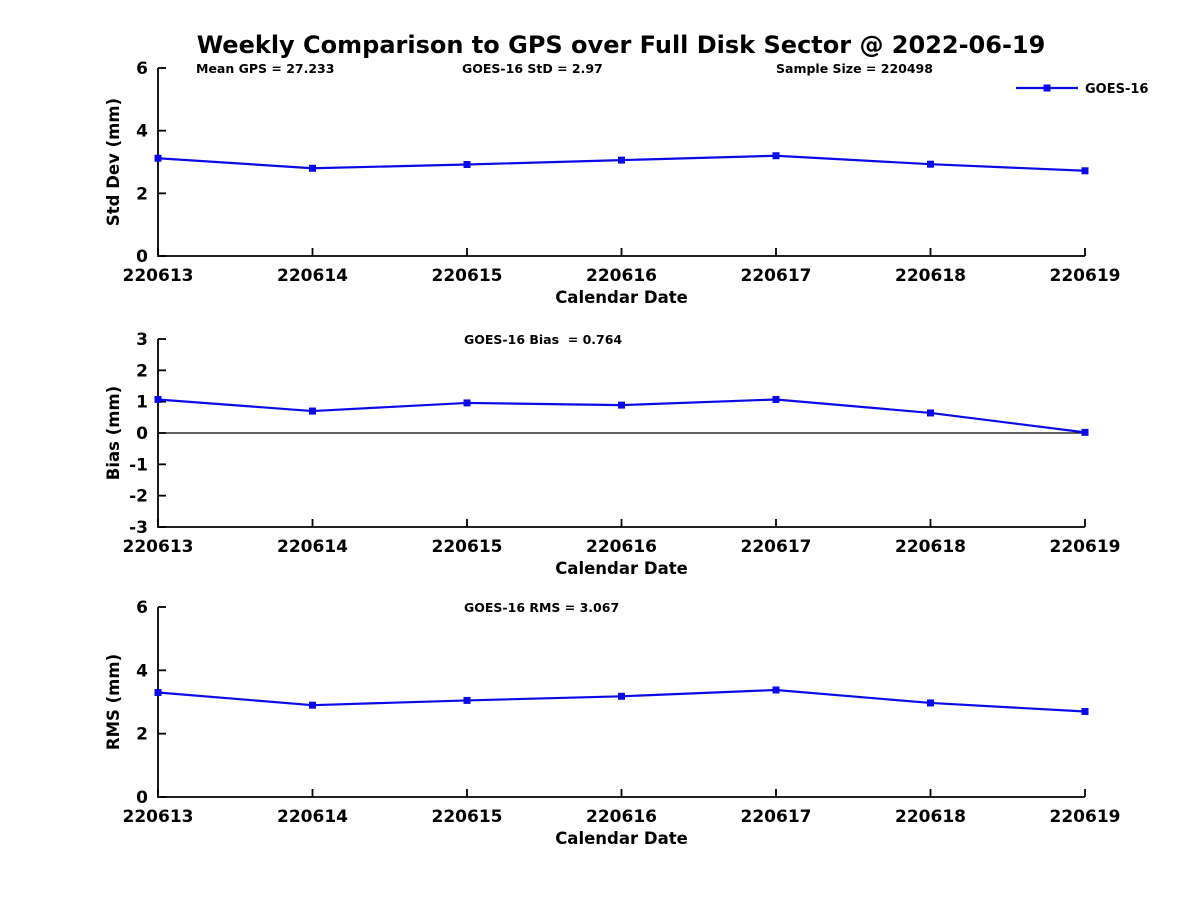 The height and width of the screenshot is (900, 1200). What do you see at coordinates (138, 528) in the screenshot?
I see `y-tick-label: -3` at bounding box center [138, 528].